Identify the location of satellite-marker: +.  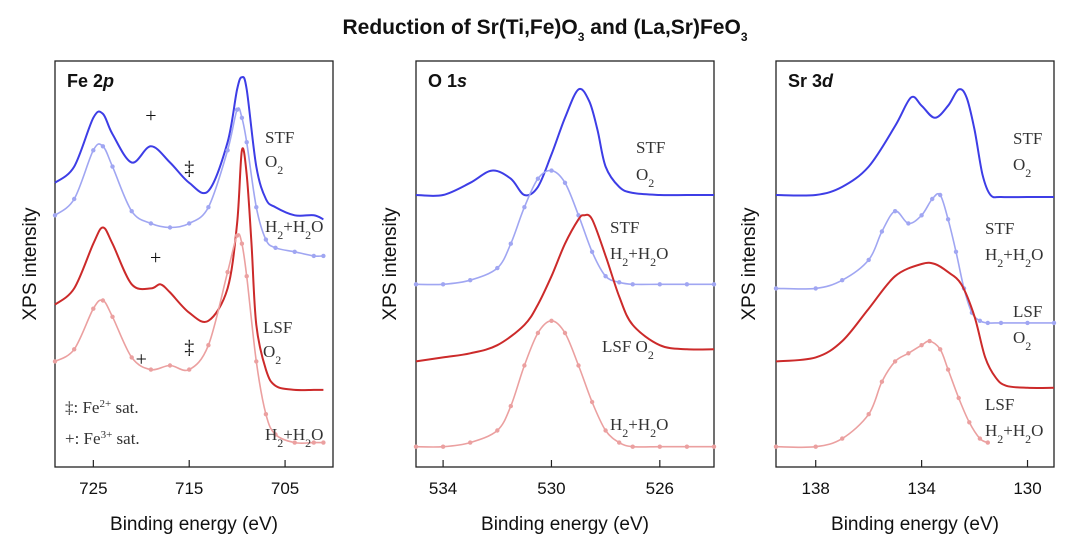
(155, 258).